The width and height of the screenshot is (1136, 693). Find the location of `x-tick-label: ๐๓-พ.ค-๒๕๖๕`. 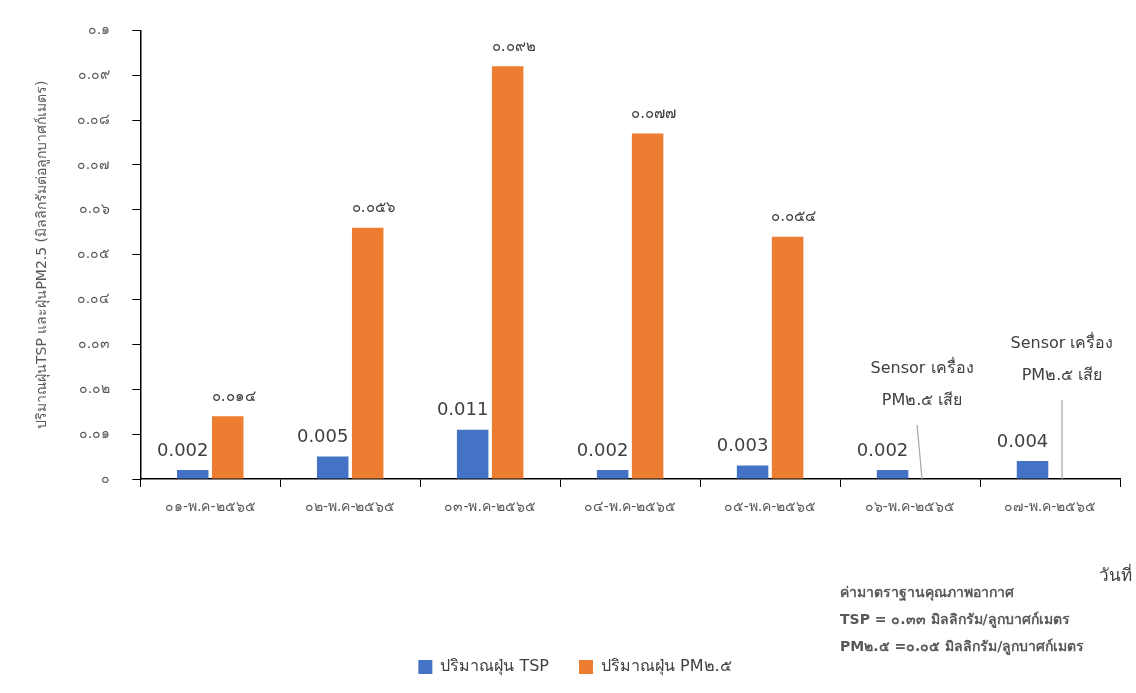

x-tick-label: ๐๓-พ.ค-๒๕๖๕ is located at coordinates (490, 506).